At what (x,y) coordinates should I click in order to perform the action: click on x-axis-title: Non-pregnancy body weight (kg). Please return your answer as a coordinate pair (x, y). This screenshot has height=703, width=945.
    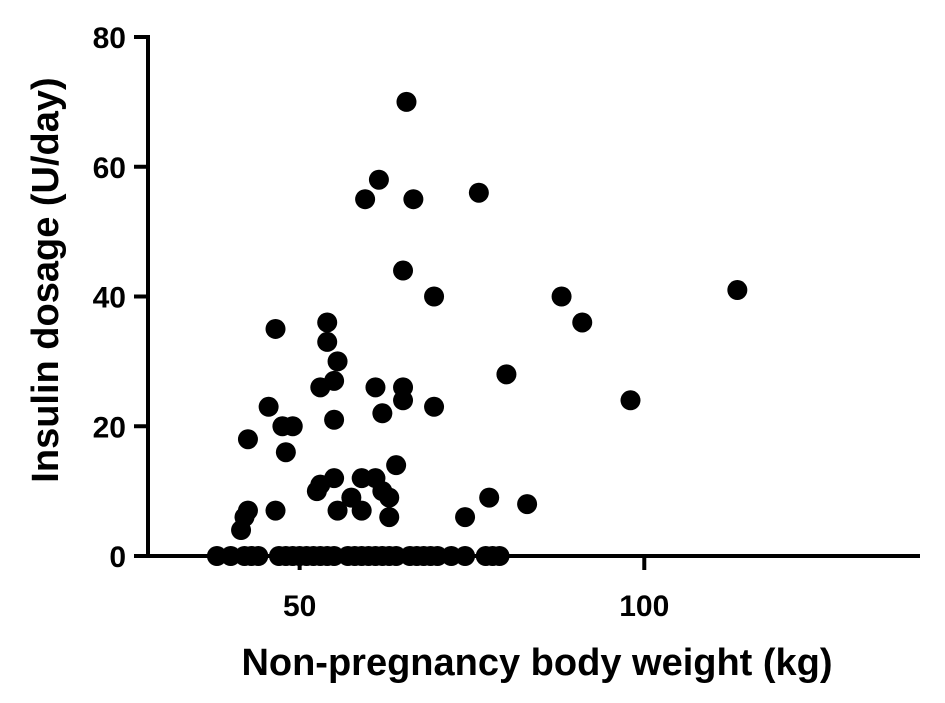
    Looking at the image, I should click on (536, 663).